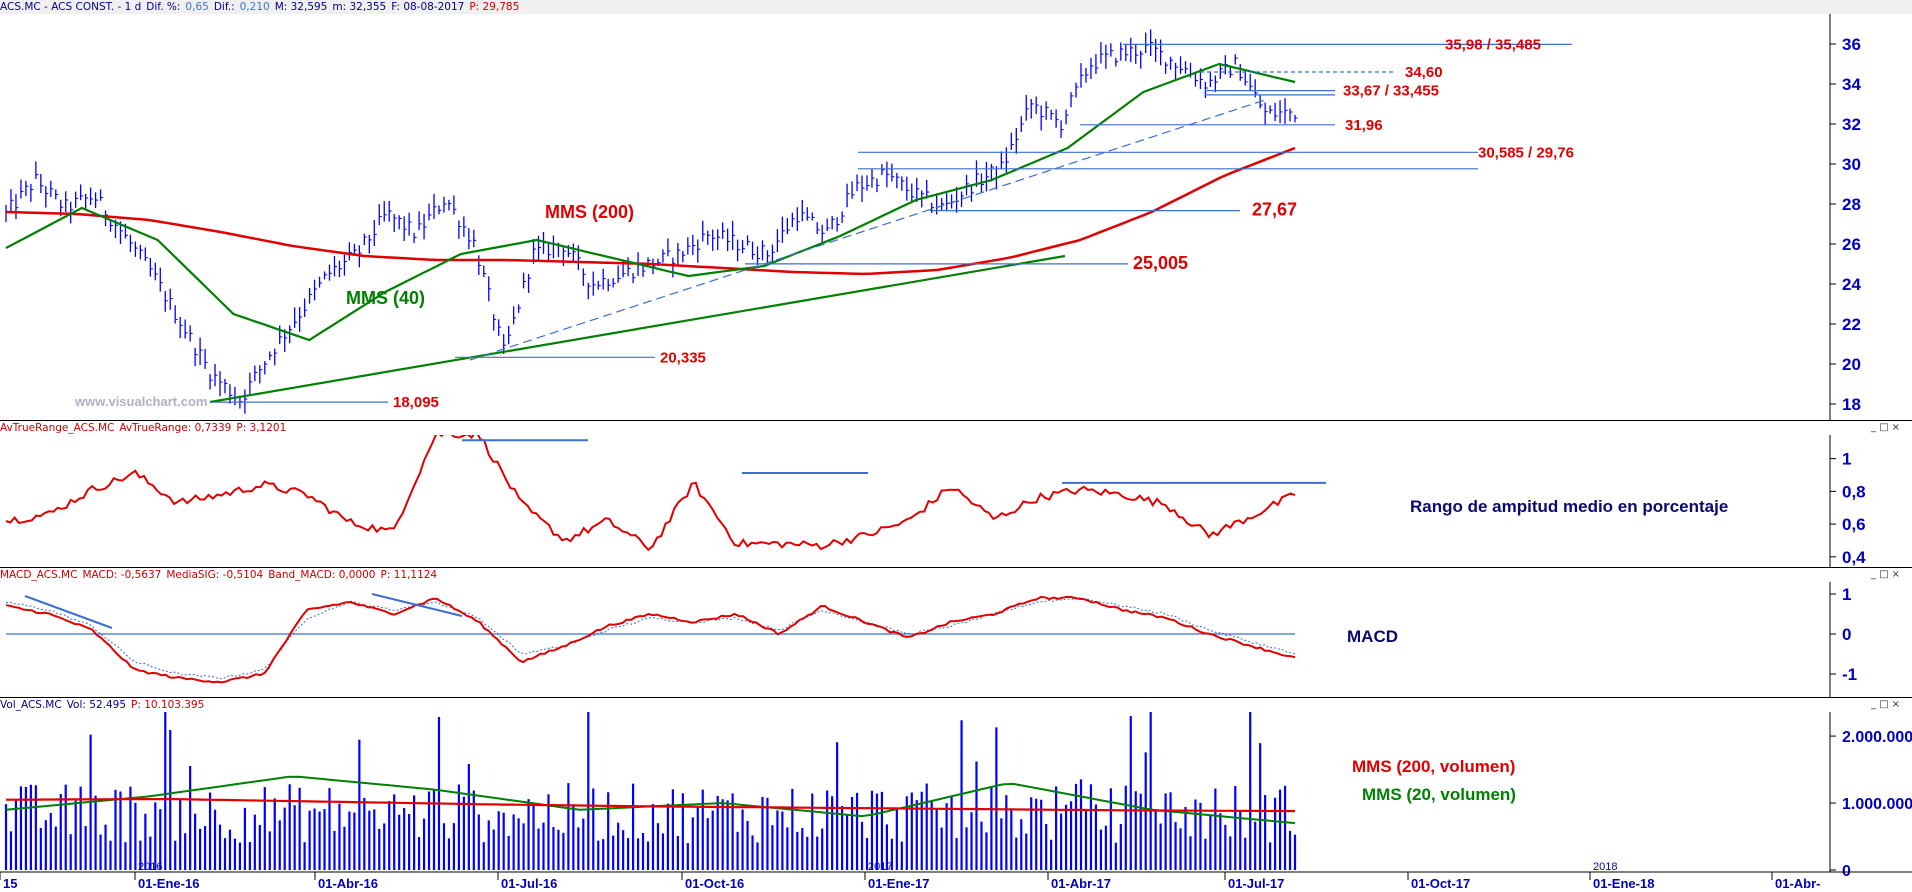 Image resolution: width=1912 pixels, height=892 pixels. Describe the element at coordinates (1372, 636) in the screenshot. I see `macd-caption: MACD` at that location.